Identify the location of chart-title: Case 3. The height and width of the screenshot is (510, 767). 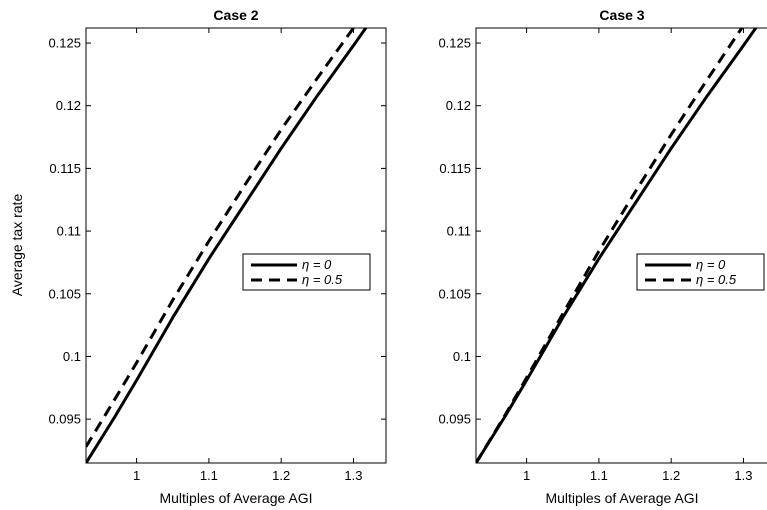
(621, 15).